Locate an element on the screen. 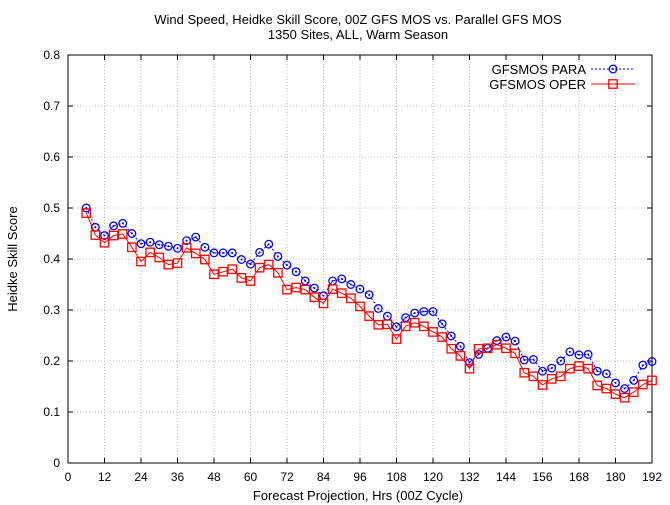 The image size is (670, 505). x-tick-label: 120 is located at coordinates (433, 477).